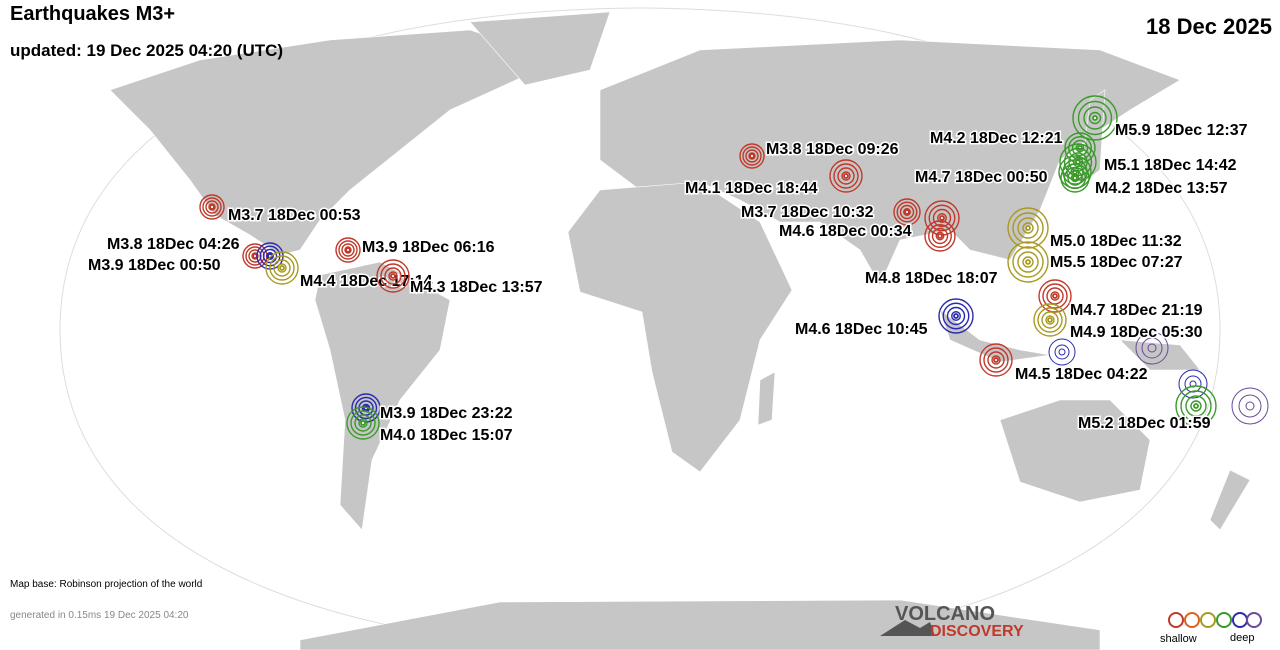 The width and height of the screenshot is (1280, 650). What do you see at coordinates (92, 14) in the screenshot?
I see `title: Earthquakes M3+` at bounding box center [92, 14].